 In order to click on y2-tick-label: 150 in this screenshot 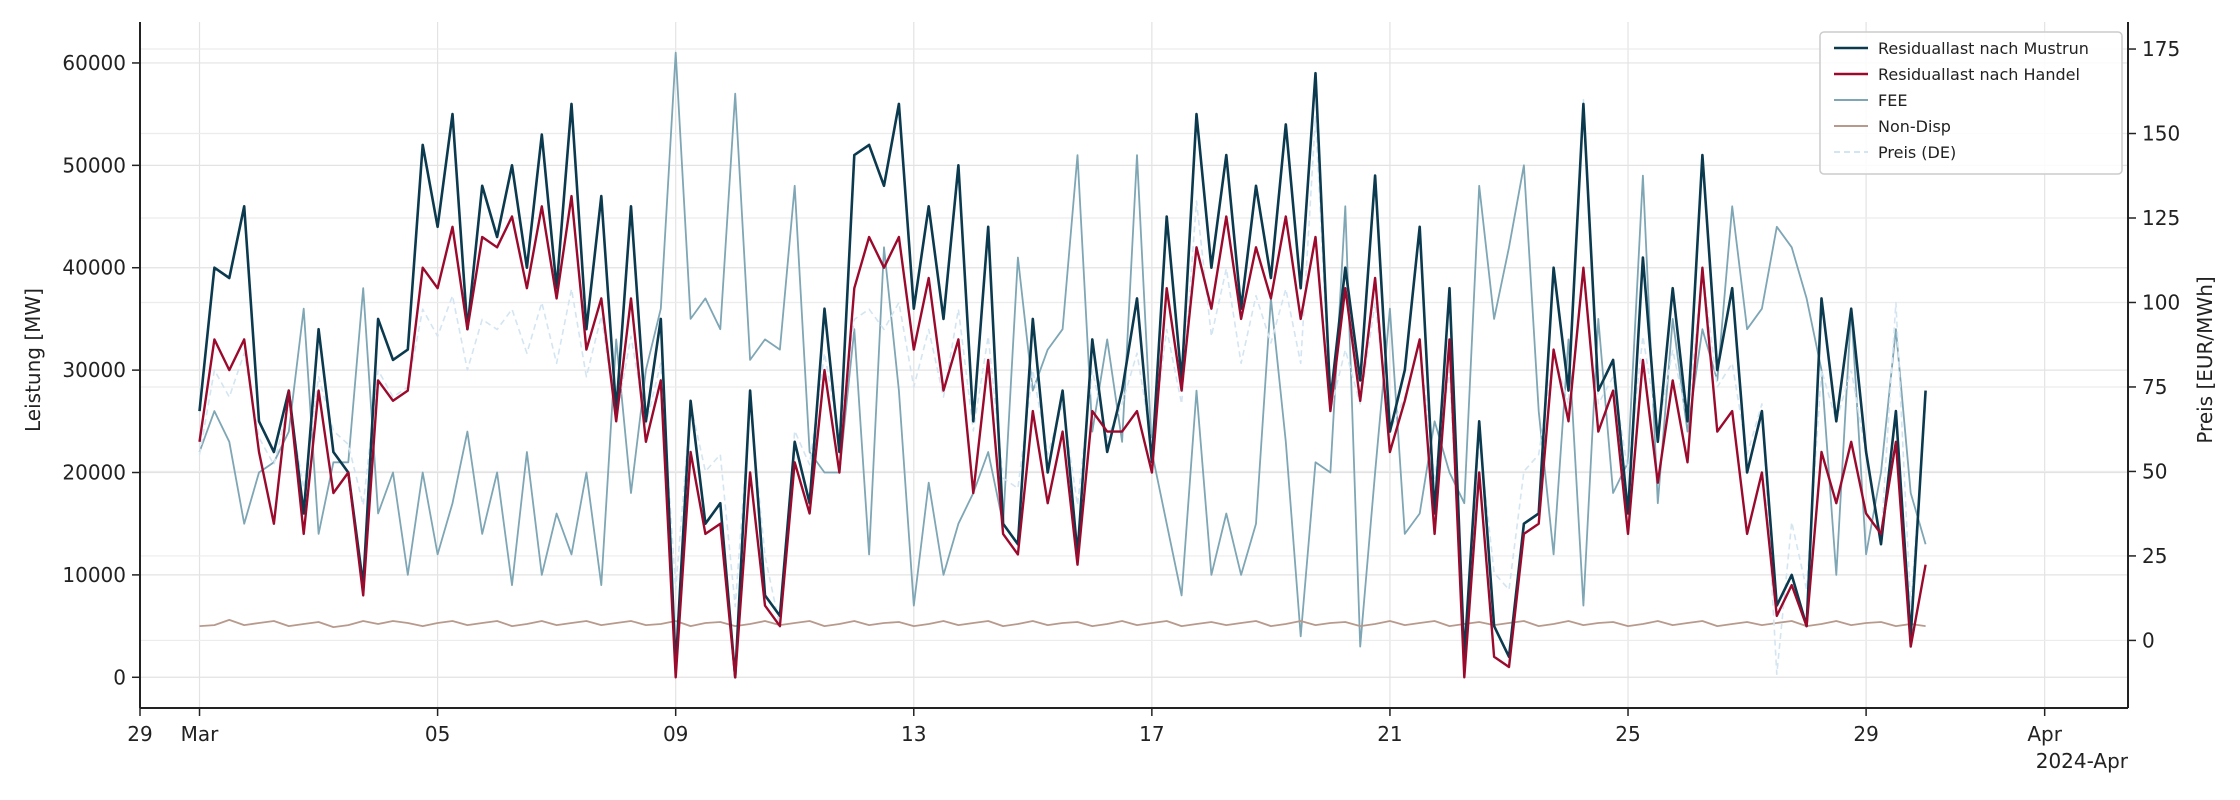, I will do `click(2161, 134)`.